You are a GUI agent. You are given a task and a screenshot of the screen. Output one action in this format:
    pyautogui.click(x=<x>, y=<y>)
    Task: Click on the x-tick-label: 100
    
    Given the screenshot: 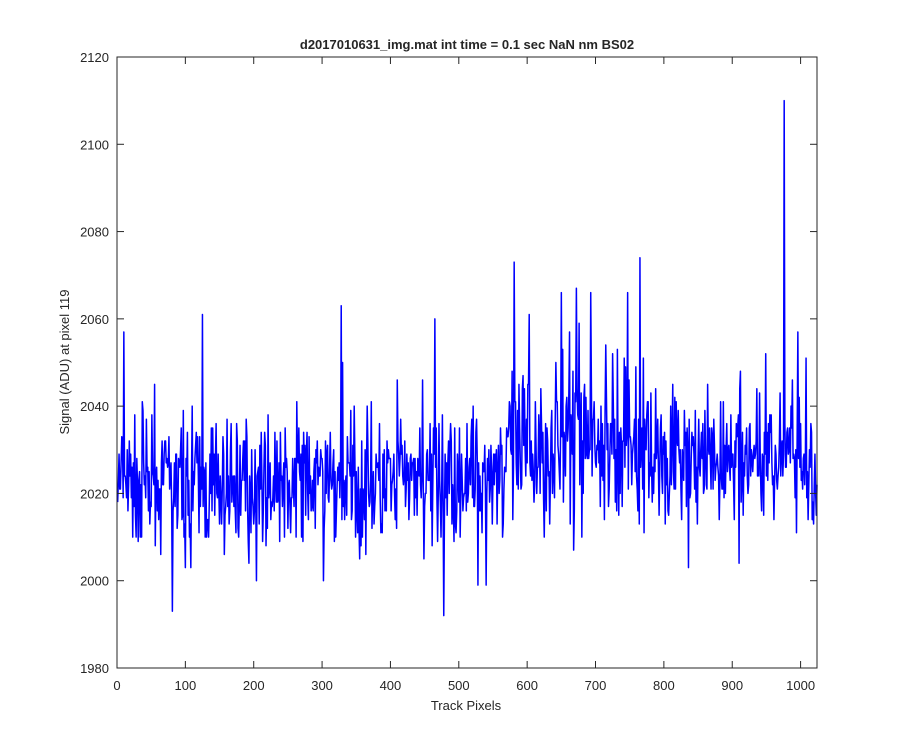 What is the action you would take?
    pyautogui.click(x=186, y=685)
    